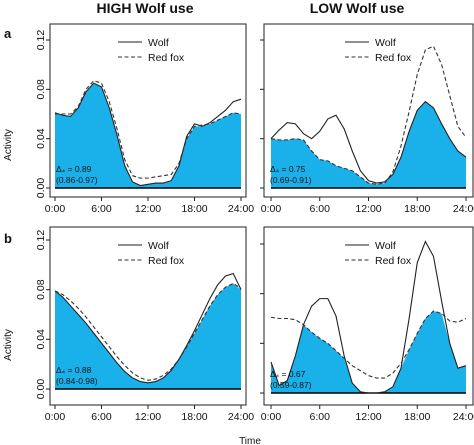  I want to click on x-tick-label-b-low-3: 18:00, so click(417, 417).